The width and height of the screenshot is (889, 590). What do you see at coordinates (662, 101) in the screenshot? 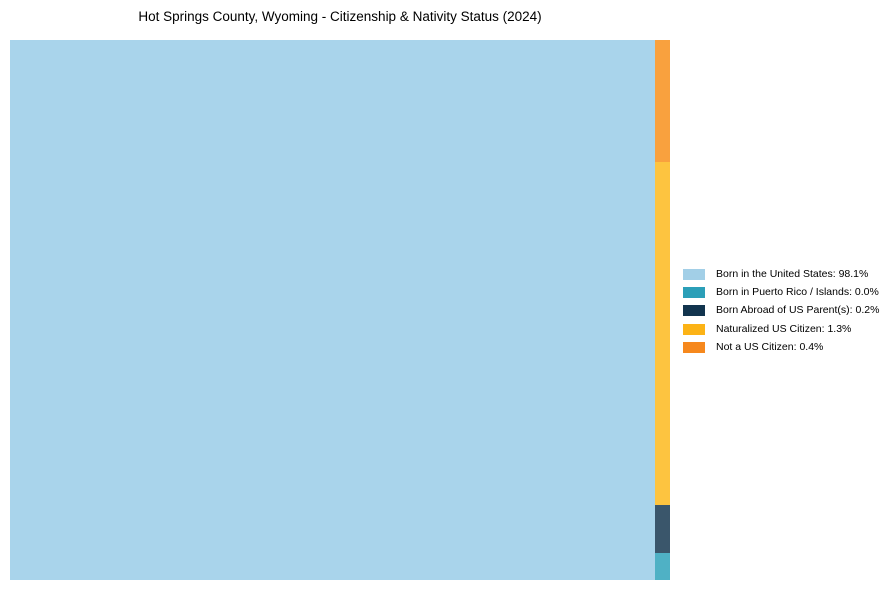
I see `treemap-cell-not-a-us-citizen` at bounding box center [662, 101].